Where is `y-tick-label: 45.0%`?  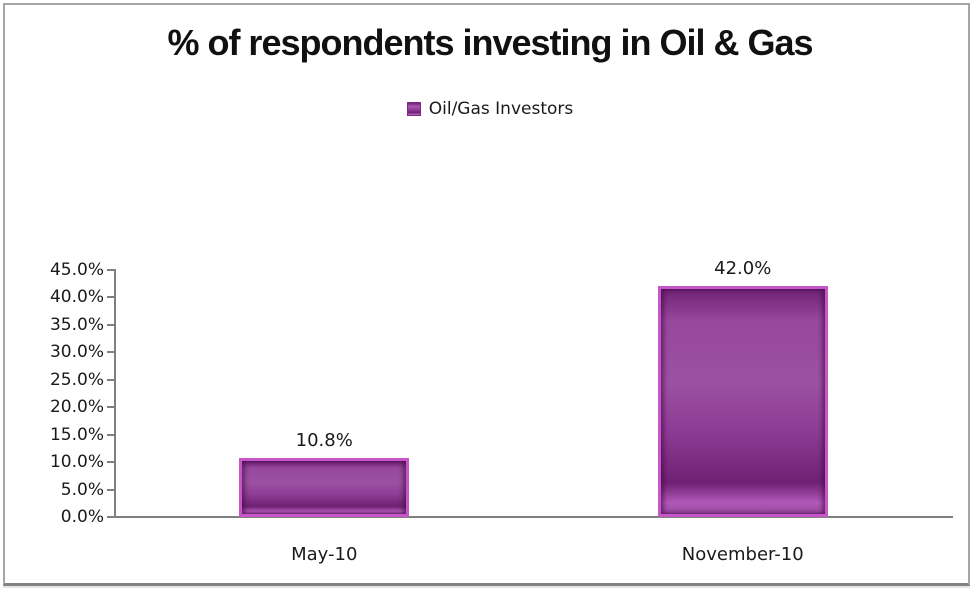
y-tick-label: 45.0% is located at coordinates (76, 270).